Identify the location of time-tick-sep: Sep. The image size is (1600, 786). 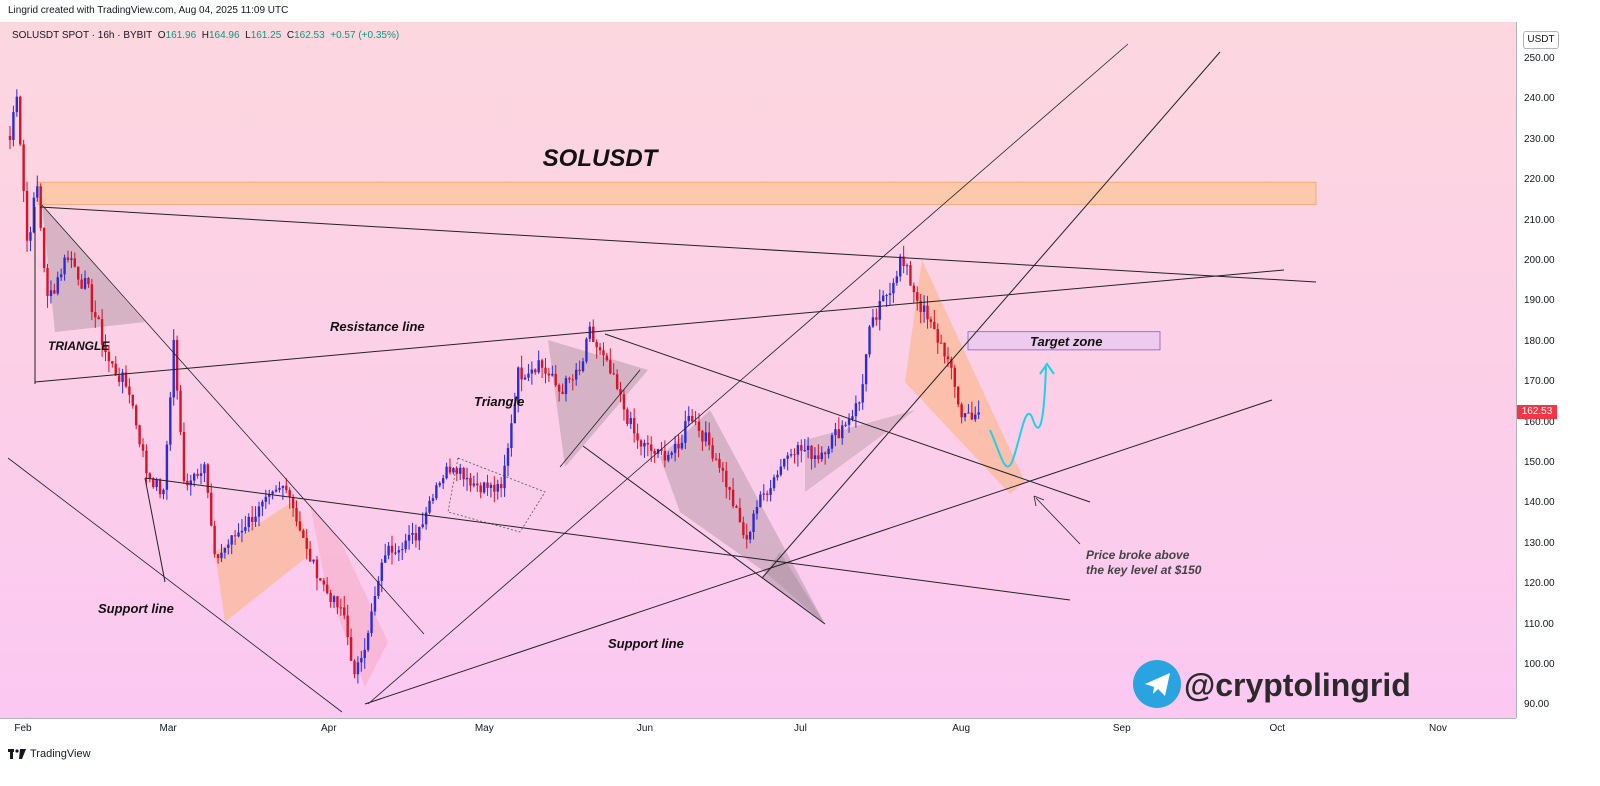
(1121, 728).